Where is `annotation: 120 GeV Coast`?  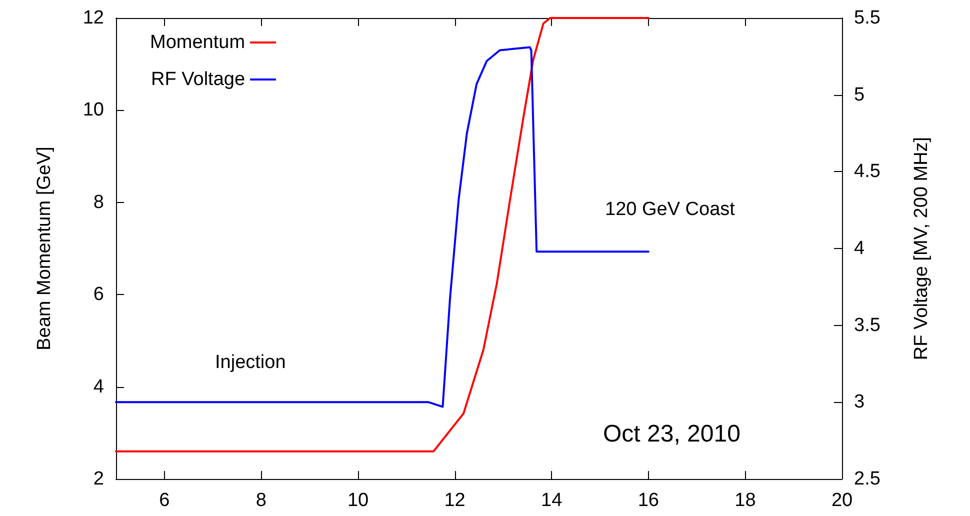 annotation: 120 GeV Coast is located at coordinates (670, 209).